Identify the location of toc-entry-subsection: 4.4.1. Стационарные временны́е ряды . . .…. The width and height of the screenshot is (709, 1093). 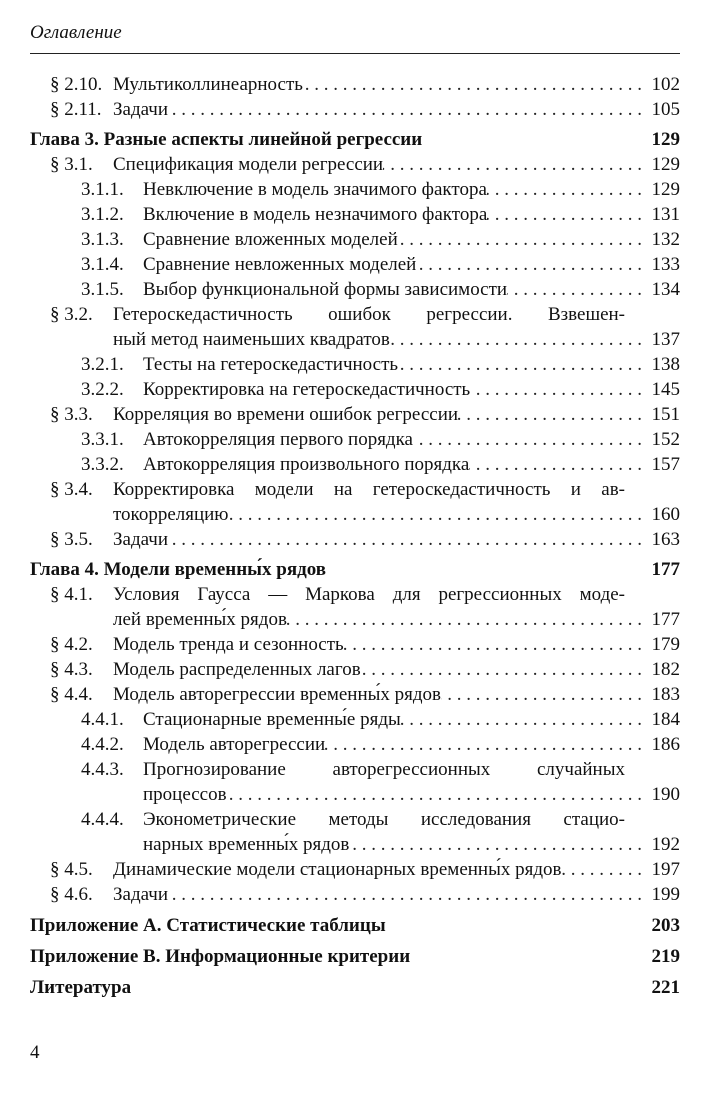
(355, 719).